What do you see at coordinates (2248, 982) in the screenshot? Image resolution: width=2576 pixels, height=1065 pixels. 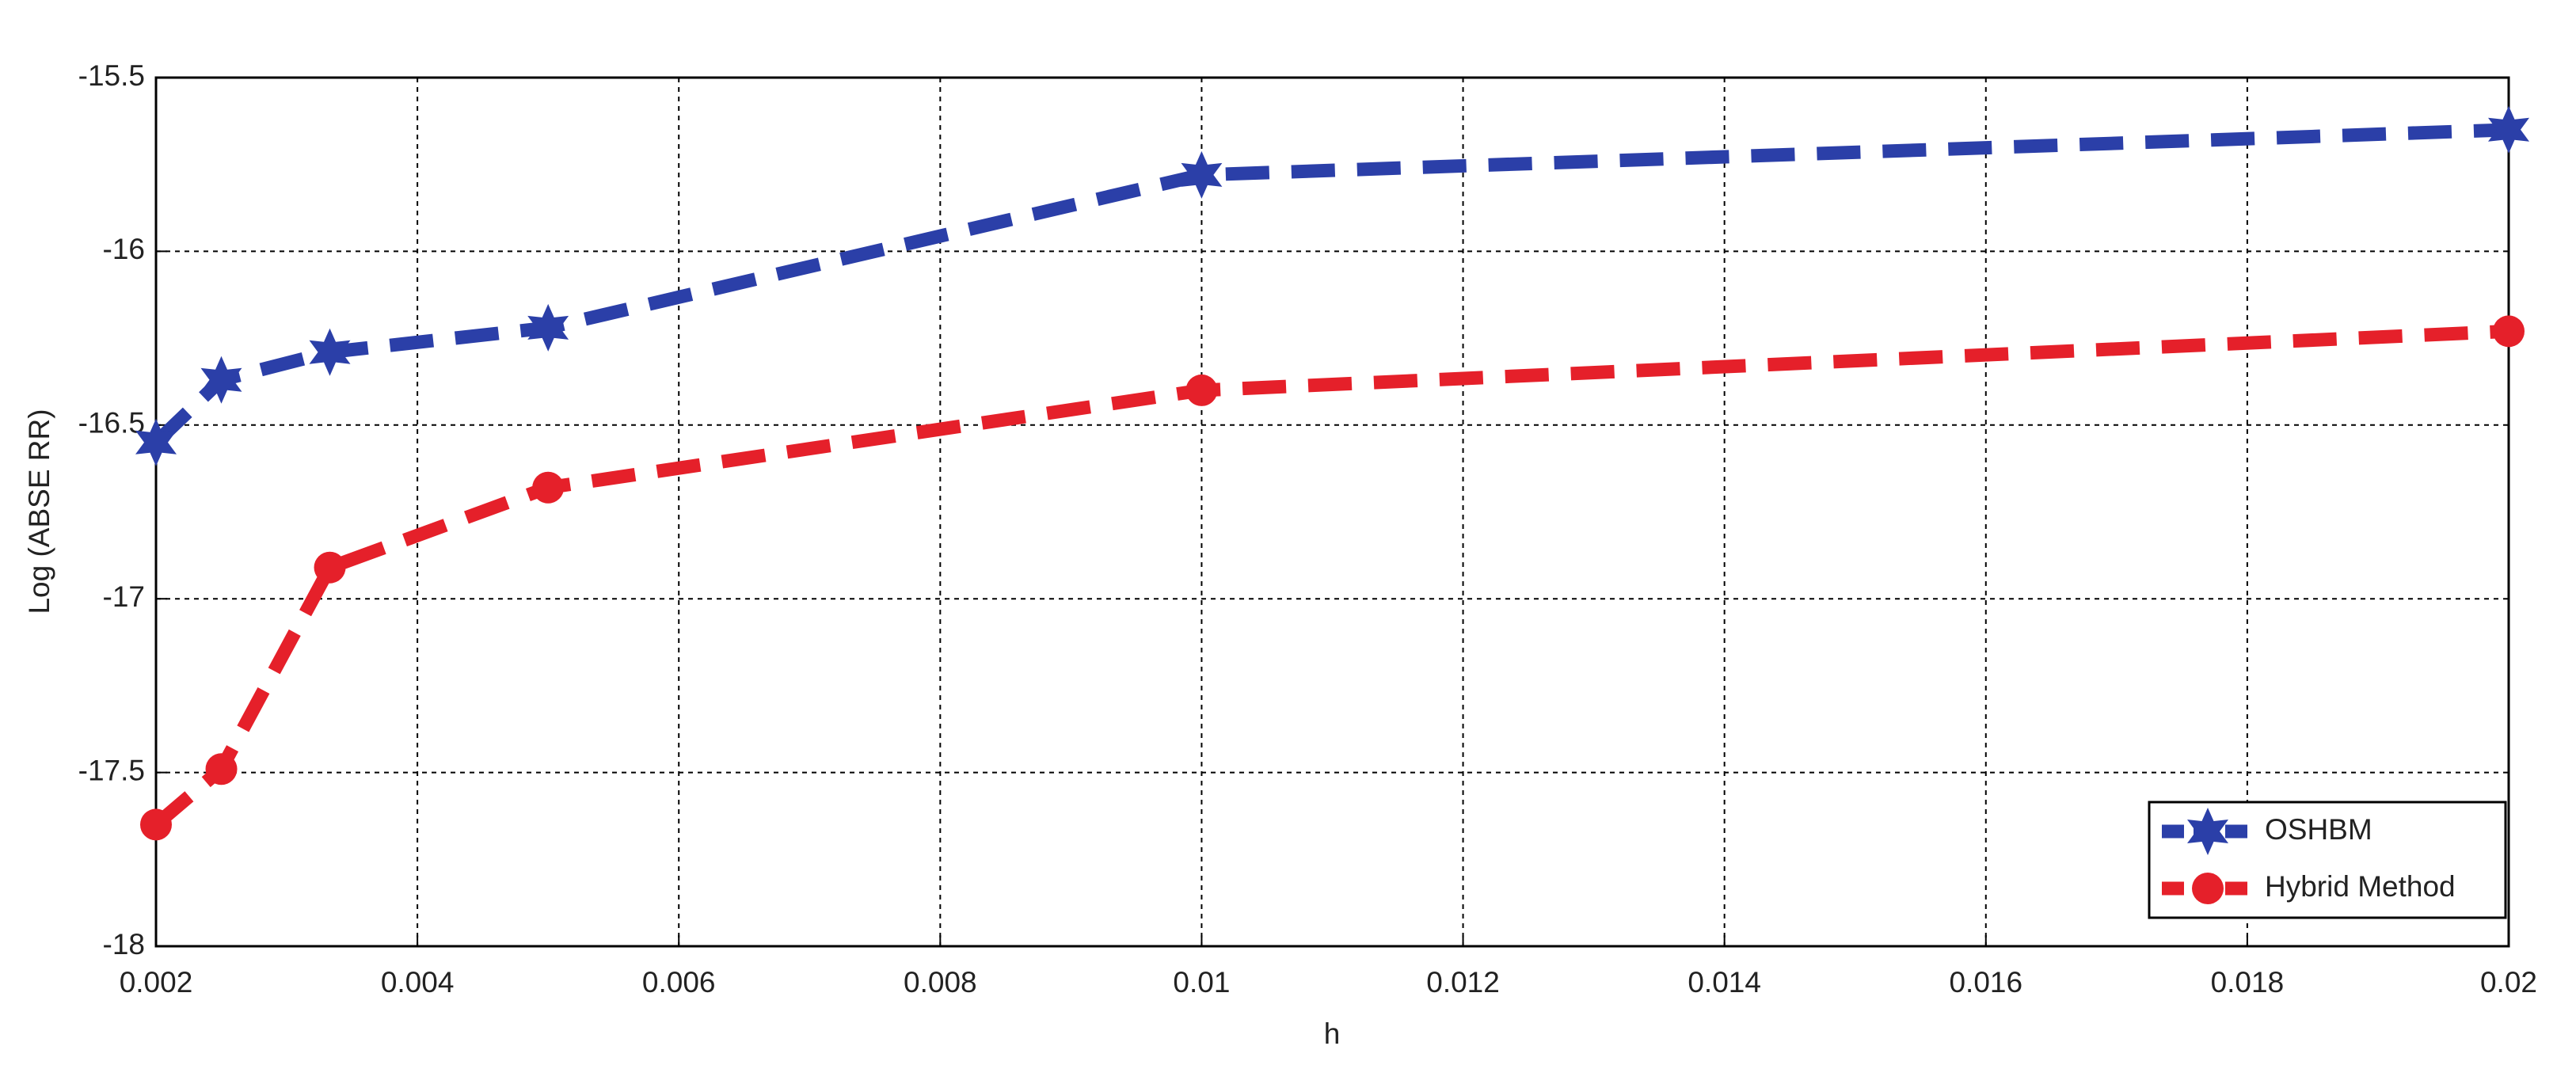 I see `x-tick-label: 0.018` at bounding box center [2248, 982].